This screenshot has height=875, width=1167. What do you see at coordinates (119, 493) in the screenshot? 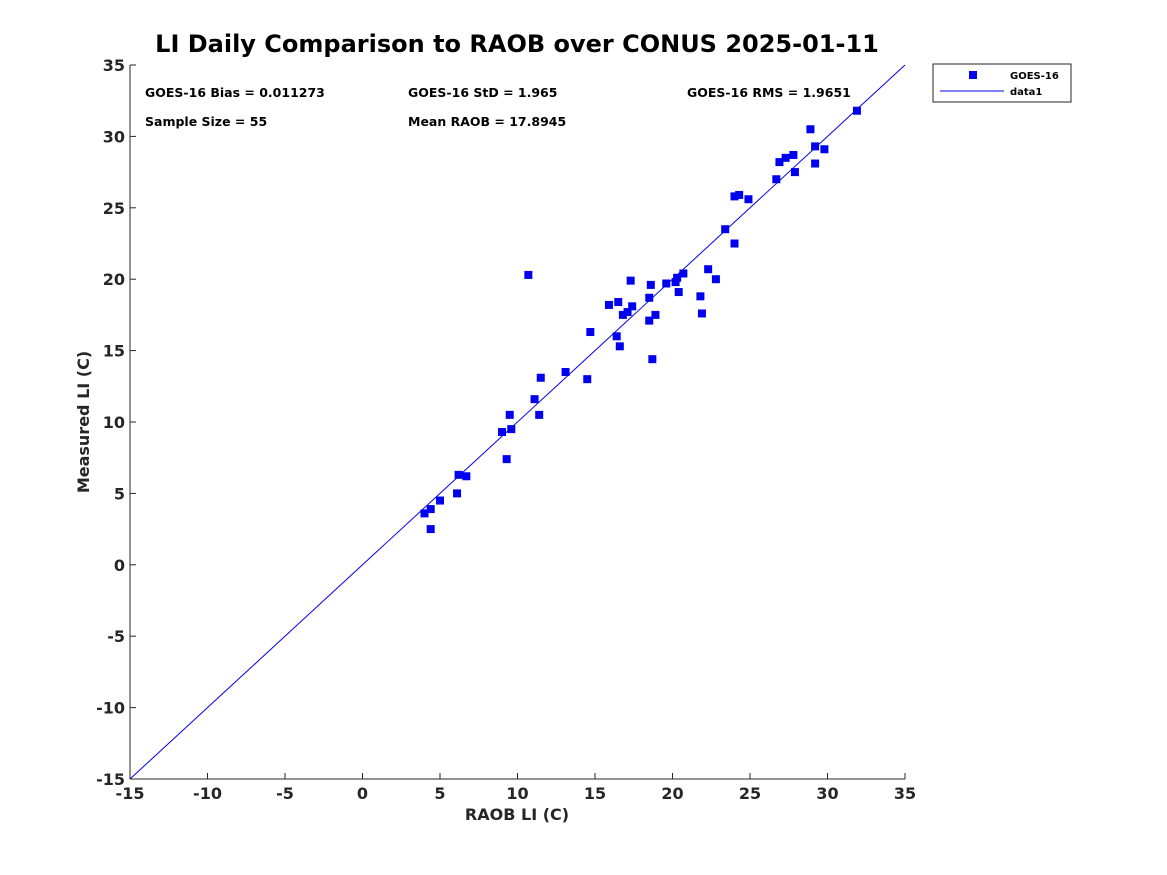
I see `y-tick-label-6: 5` at bounding box center [119, 493].